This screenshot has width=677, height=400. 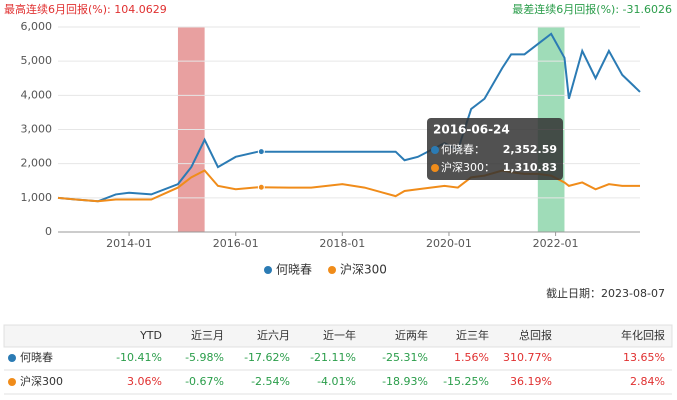 What do you see at coordinates (37, 94) in the screenshot?
I see `y-tick-label: 4,000` at bounding box center [37, 94].